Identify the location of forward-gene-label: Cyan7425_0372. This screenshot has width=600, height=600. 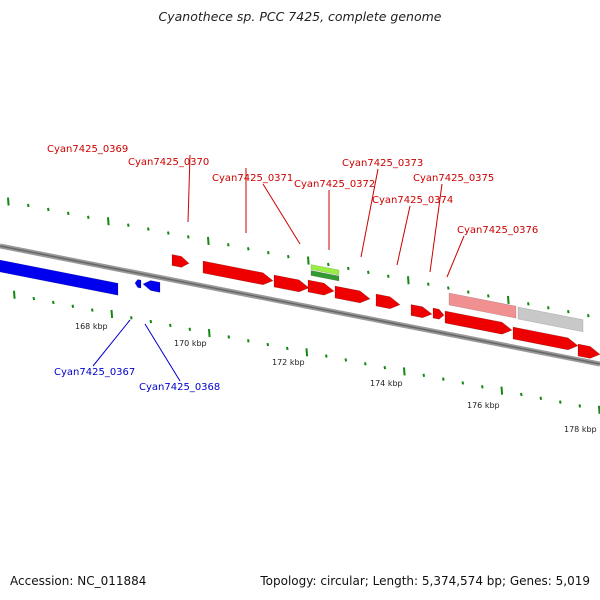
(334, 184).